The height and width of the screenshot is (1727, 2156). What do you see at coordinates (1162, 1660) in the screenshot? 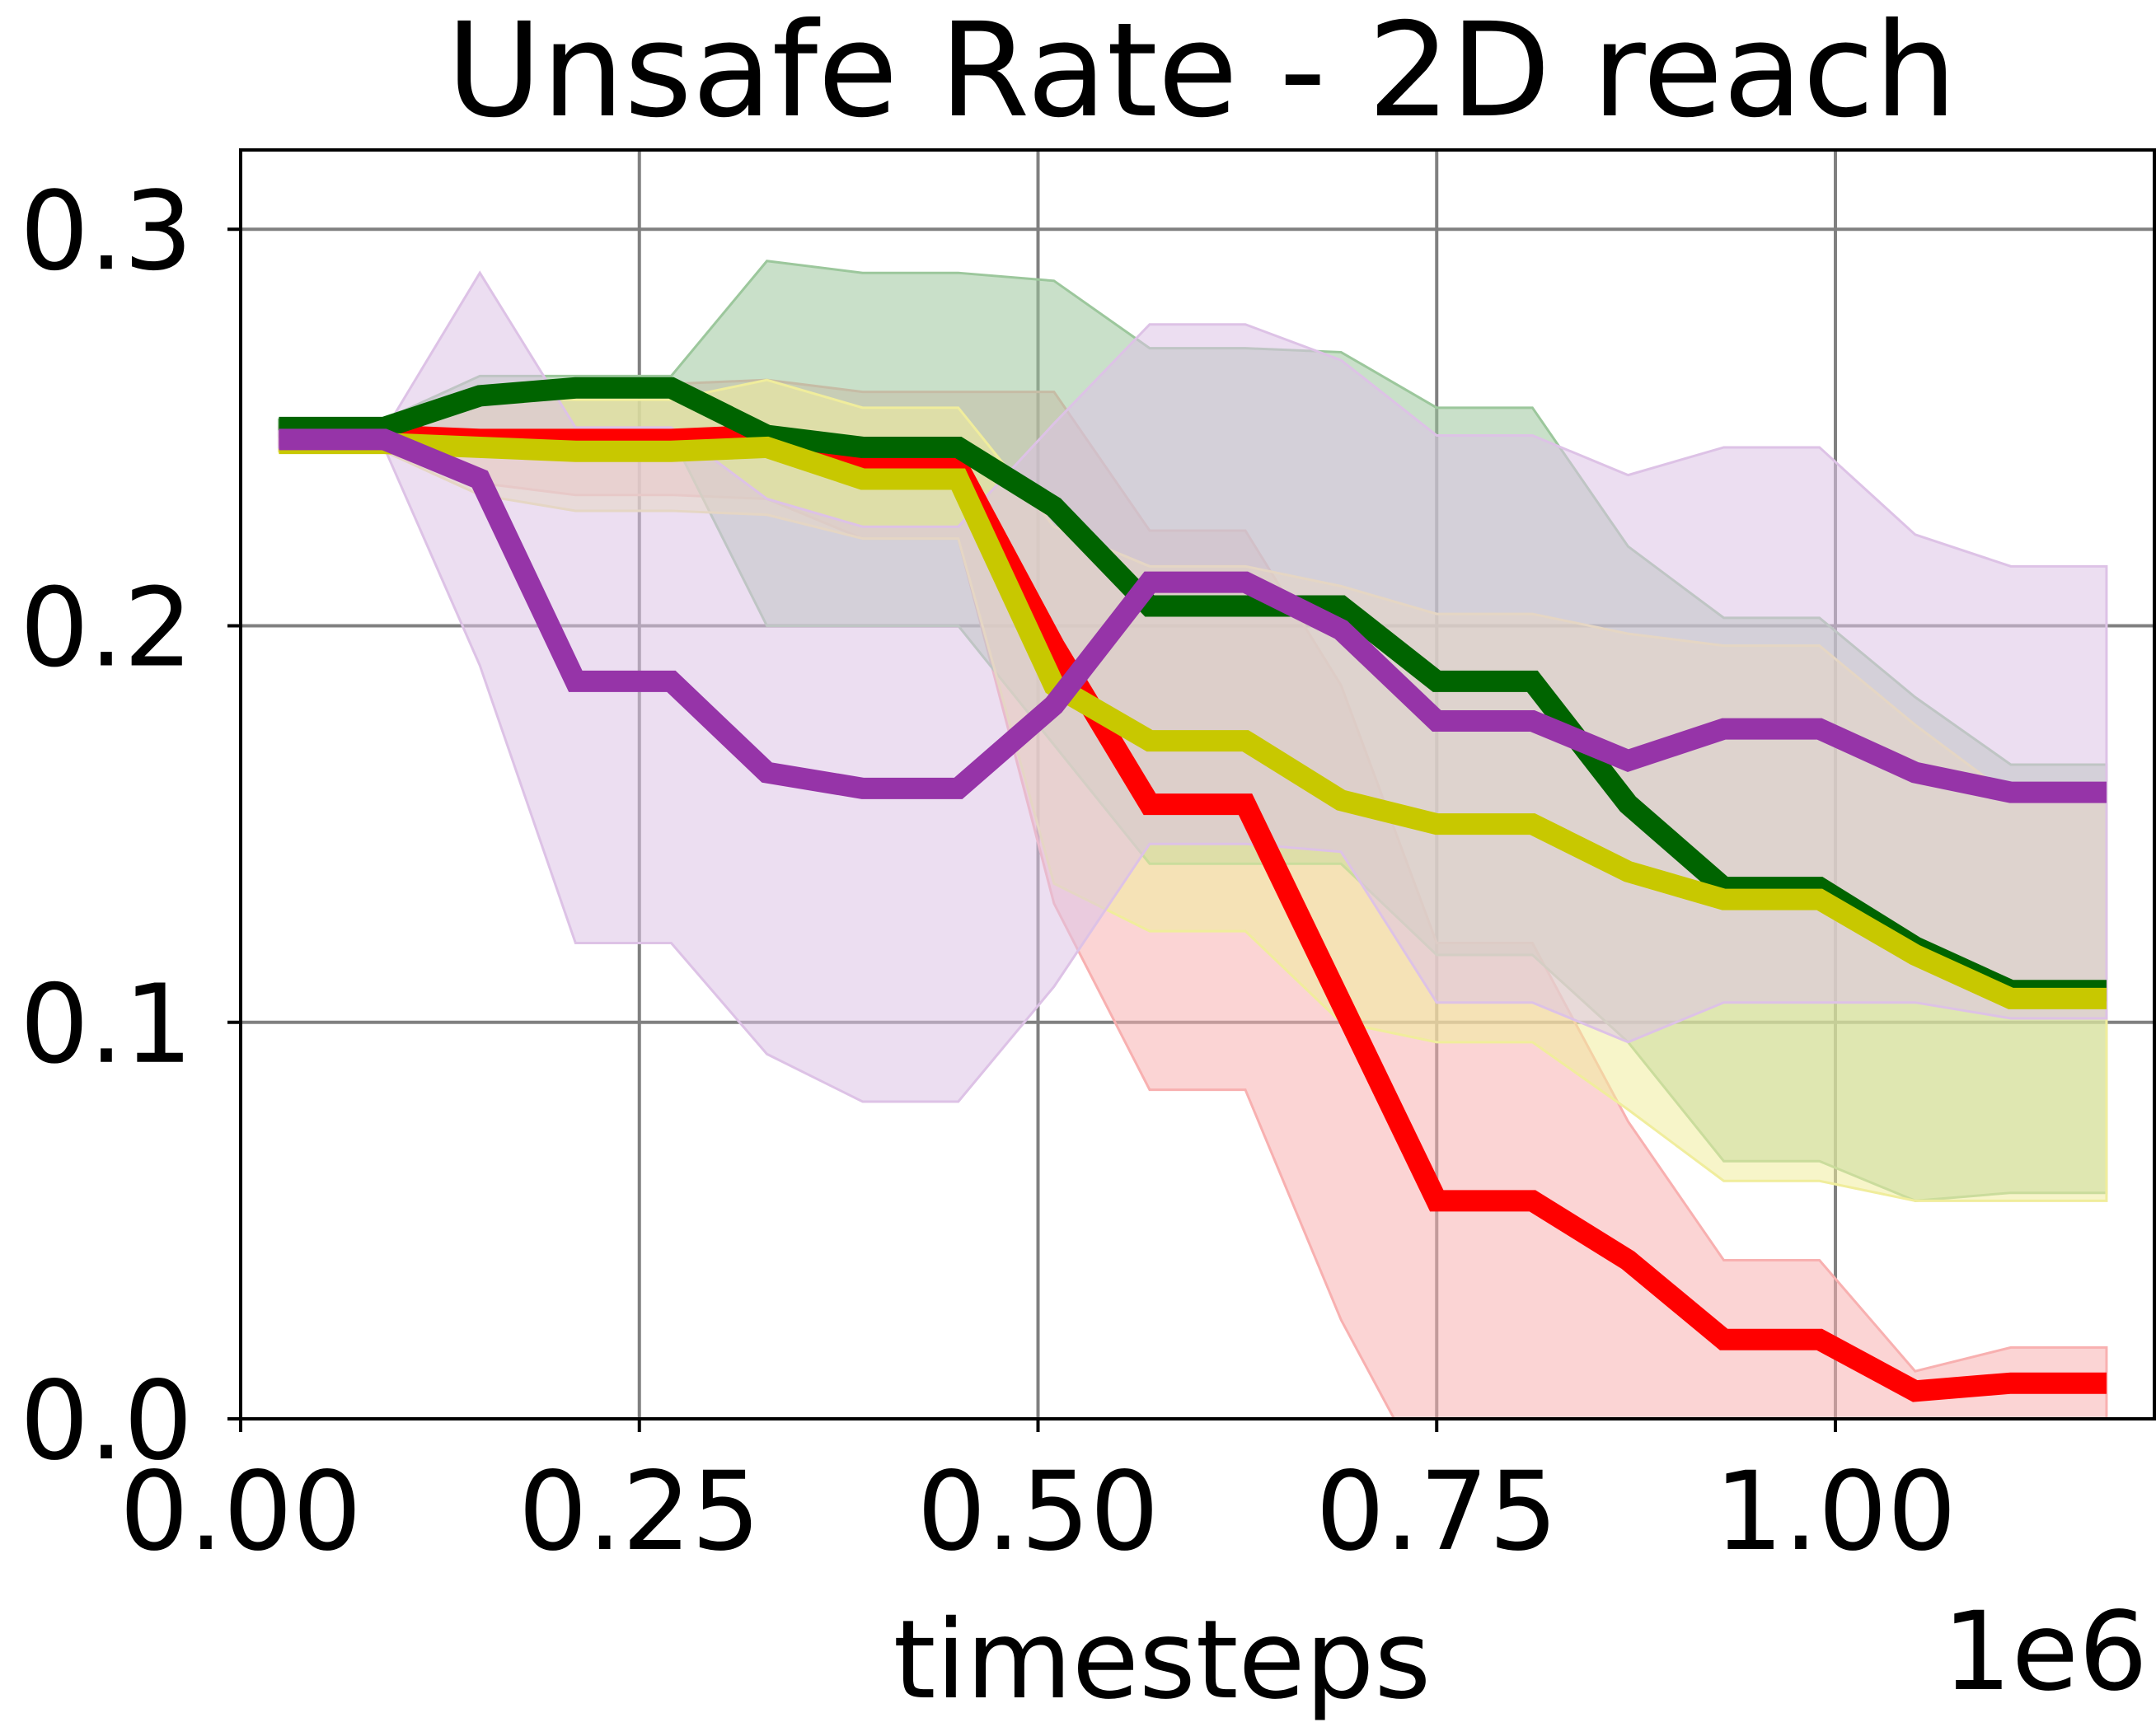
I see `x-axis-label: timesteps` at bounding box center [1162, 1660].